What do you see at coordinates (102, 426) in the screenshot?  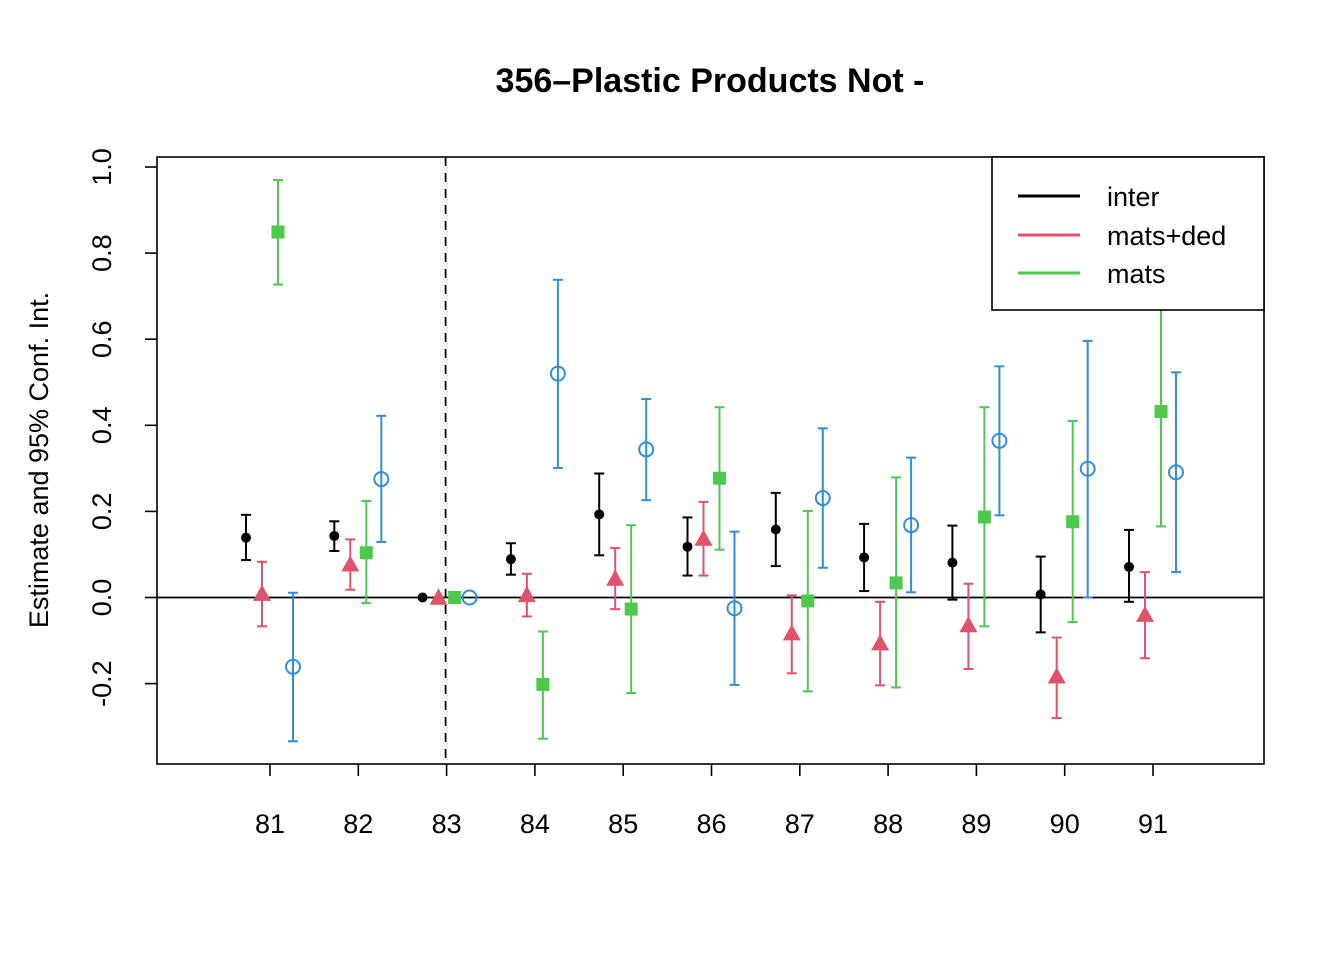 I see `y-tick-label-0.4: 0.4` at bounding box center [102, 426].